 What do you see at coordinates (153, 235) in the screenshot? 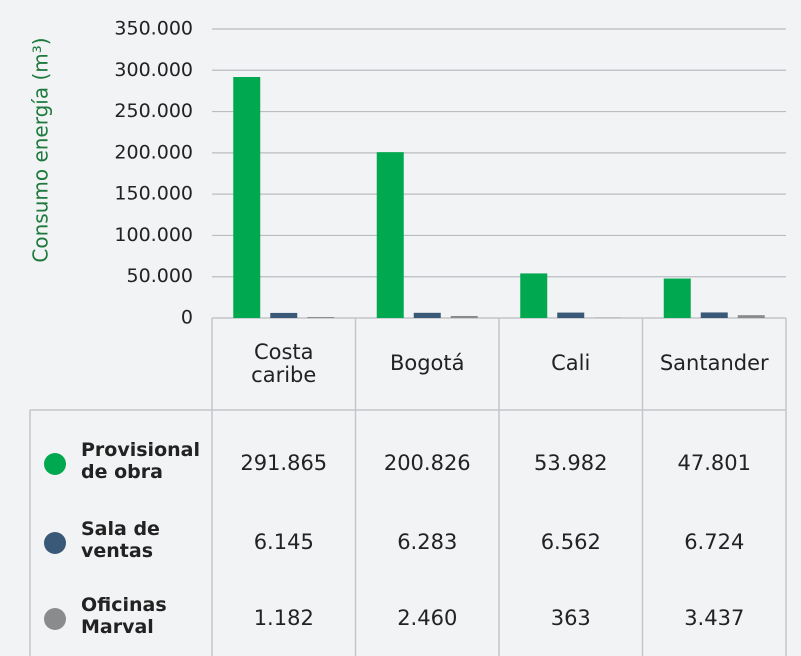
I see `y-tick-label: 100.000` at bounding box center [153, 235].